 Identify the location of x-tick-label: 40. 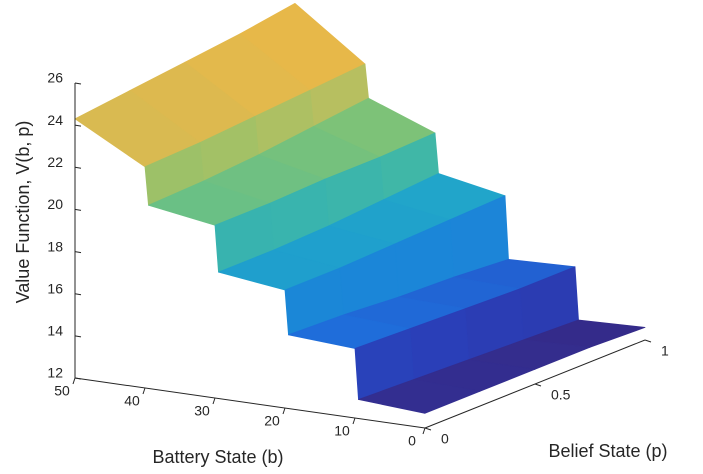
(132, 401).